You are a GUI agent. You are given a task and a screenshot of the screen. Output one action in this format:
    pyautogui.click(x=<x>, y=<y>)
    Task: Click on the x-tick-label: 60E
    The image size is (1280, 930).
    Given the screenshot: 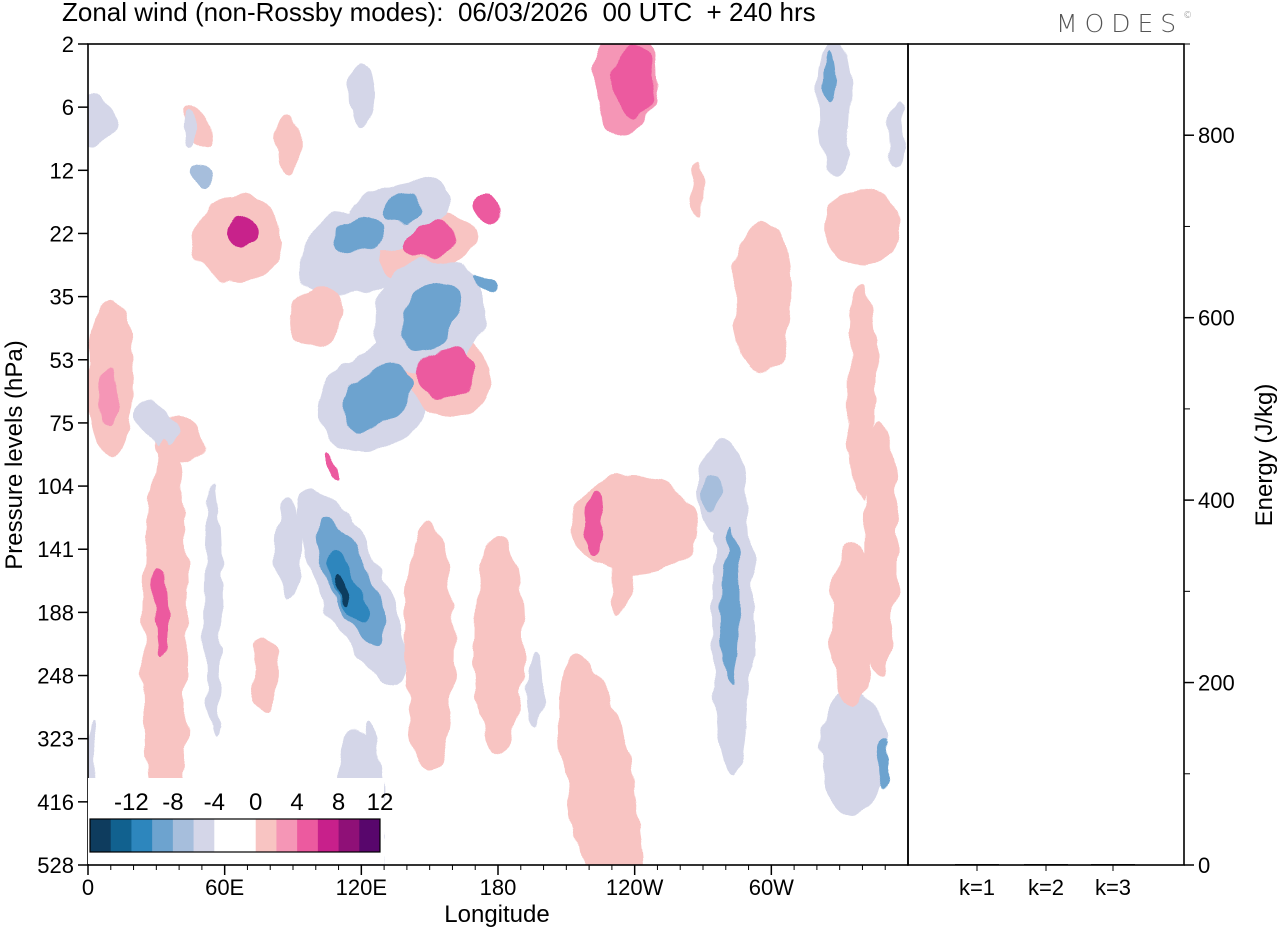 What is the action you would take?
    pyautogui.click(x=224, y=887)
    